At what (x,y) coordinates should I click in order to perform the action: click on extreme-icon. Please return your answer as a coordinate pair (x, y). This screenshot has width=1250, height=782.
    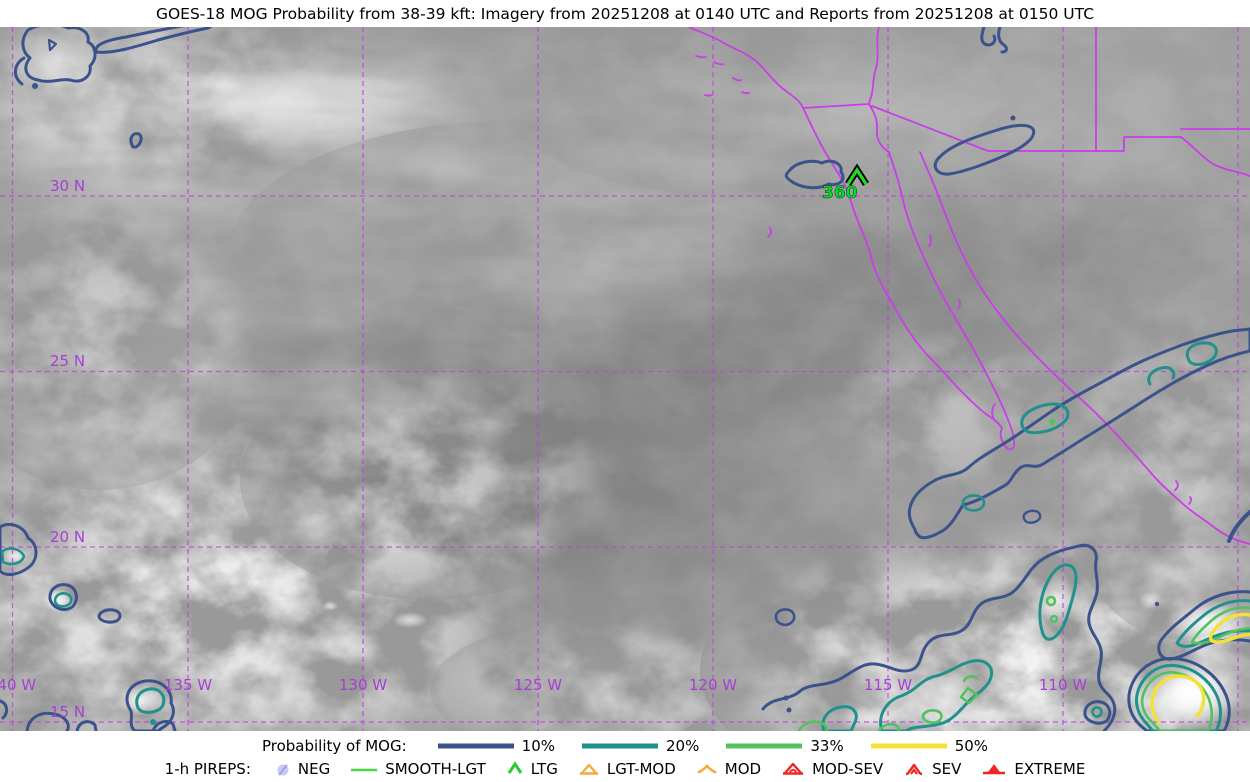
    Looking at the image, I should click on (994, 769).